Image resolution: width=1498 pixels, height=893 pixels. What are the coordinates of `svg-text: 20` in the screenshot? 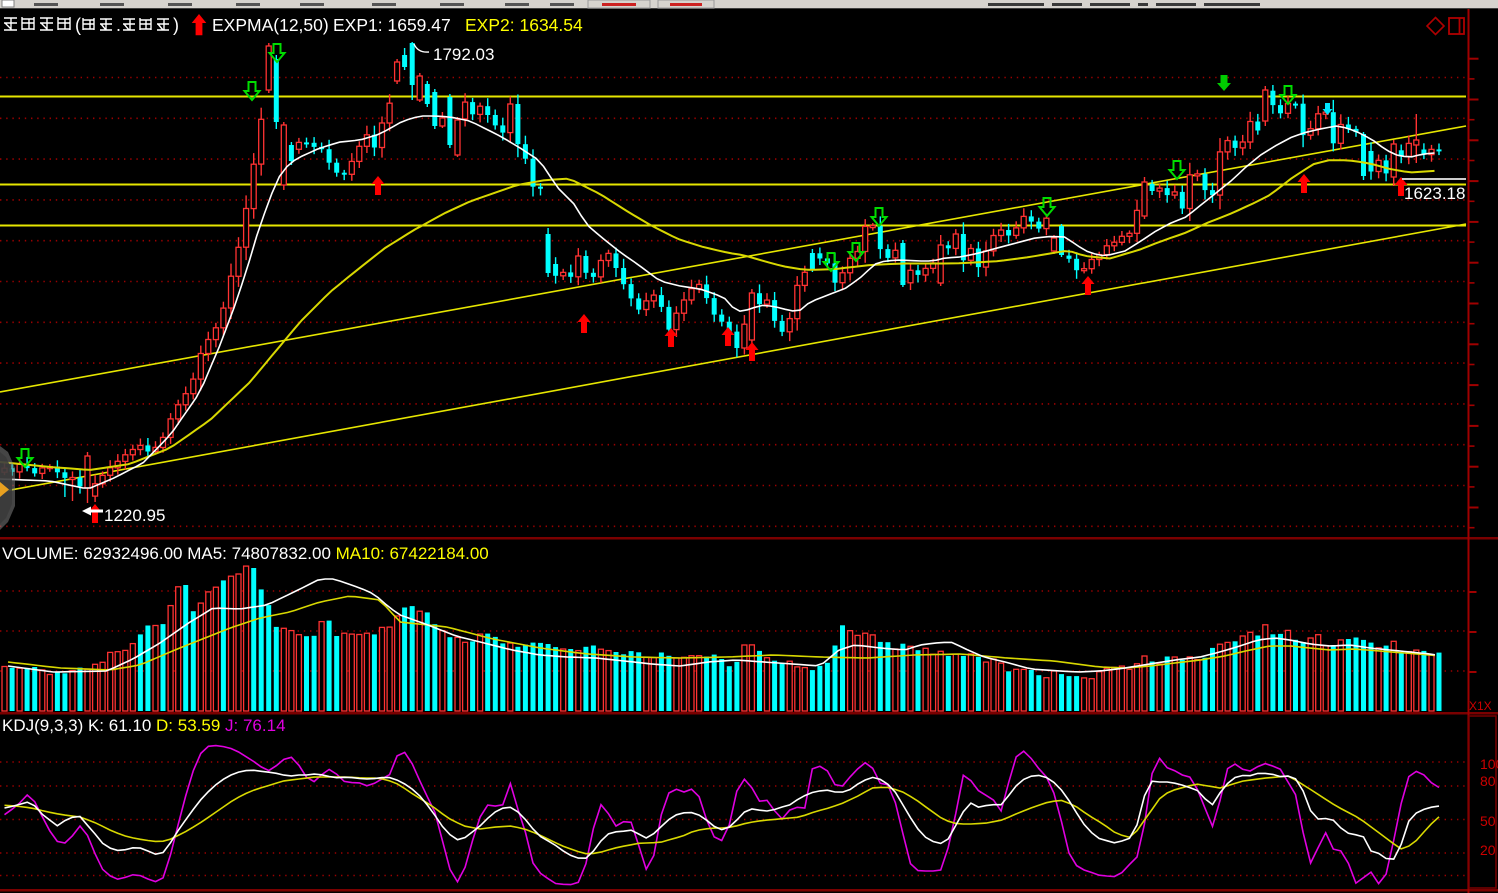 It's located at (1488, 850).